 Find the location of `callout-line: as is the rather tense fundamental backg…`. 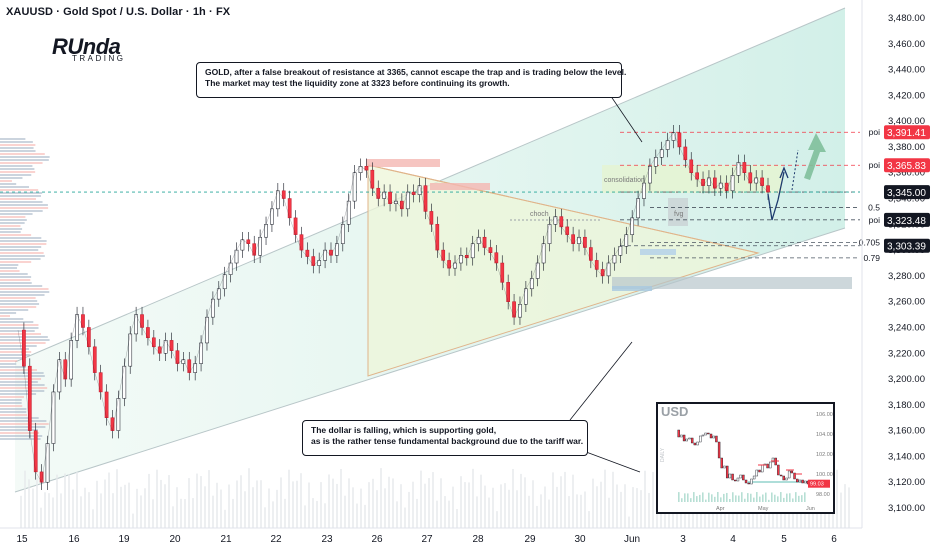

callout-line: as is the rather tense fundamental backg… is located at coordinates (447, 441).